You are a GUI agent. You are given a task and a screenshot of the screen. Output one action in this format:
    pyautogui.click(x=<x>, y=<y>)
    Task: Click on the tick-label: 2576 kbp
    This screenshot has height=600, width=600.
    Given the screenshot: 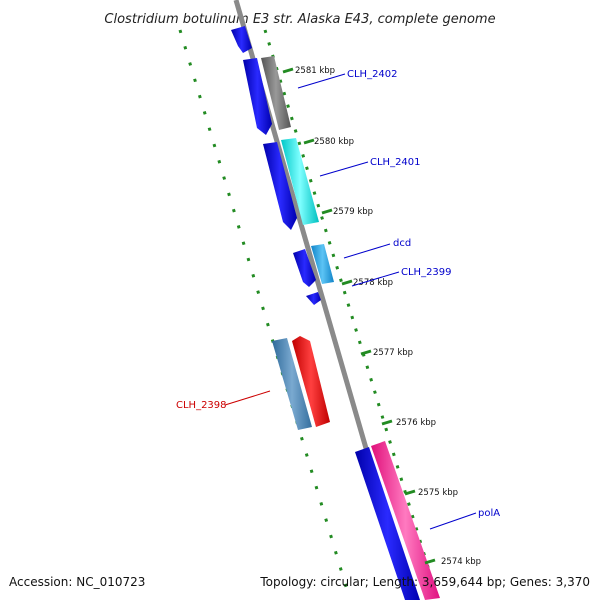 What is the action you would take?
    pyautogui.click(x=416, y=423)
    